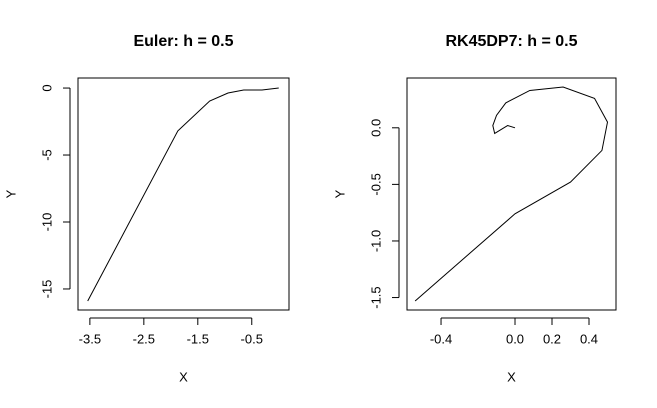 The image size is (657, 408). I want to click on x-tick-label: 0.0, so click(515, 338).